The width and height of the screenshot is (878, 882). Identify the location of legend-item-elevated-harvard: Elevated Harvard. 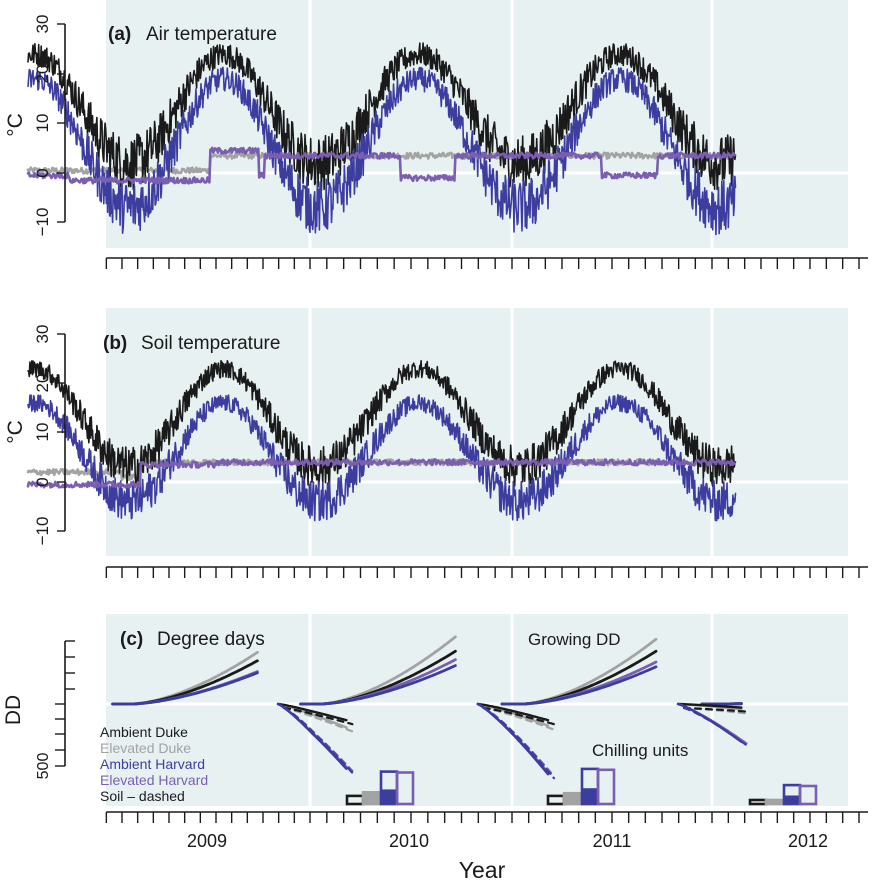
(154, 780).